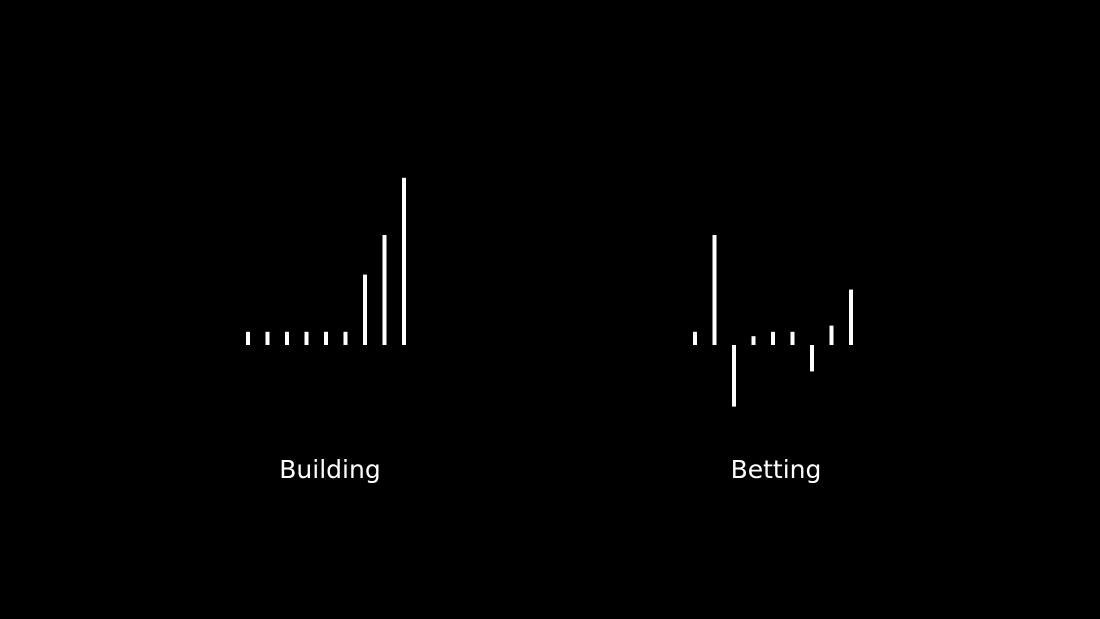  Describe the element at coordinates (329, 469) in the screenshot. I see `building-chart-title: Building` at that location.